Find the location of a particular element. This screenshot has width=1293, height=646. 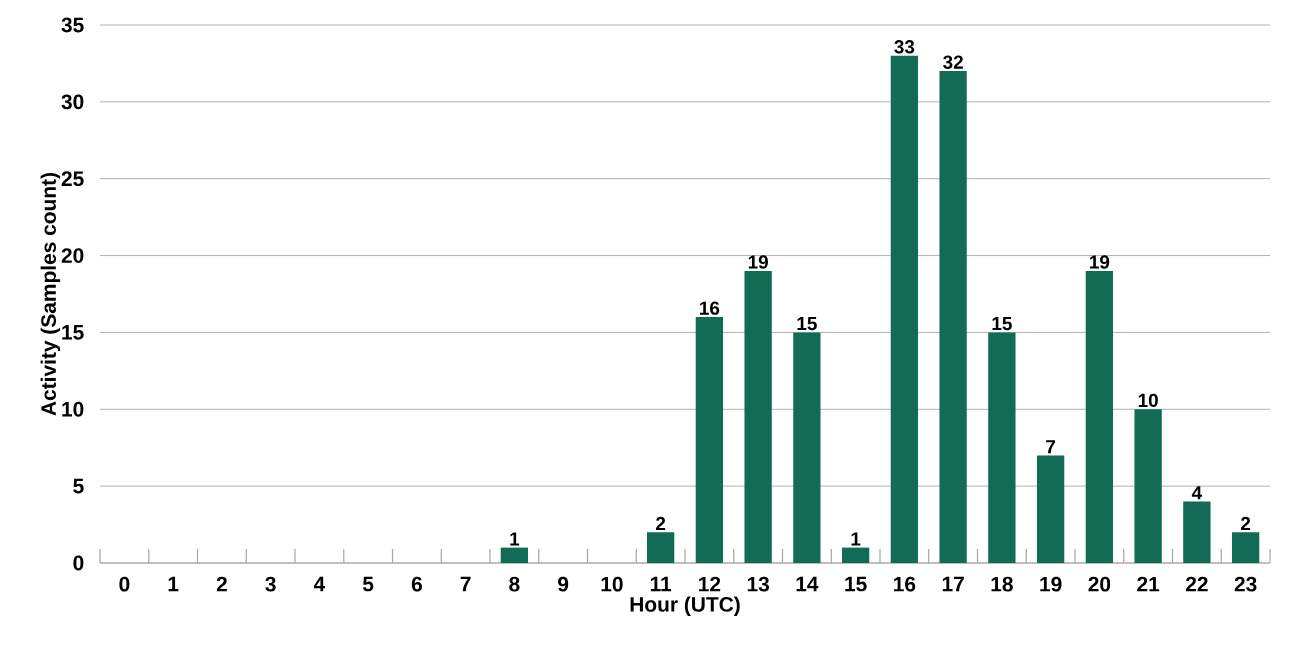

x-tick-label: 11 is located at coordinates (661, 584).